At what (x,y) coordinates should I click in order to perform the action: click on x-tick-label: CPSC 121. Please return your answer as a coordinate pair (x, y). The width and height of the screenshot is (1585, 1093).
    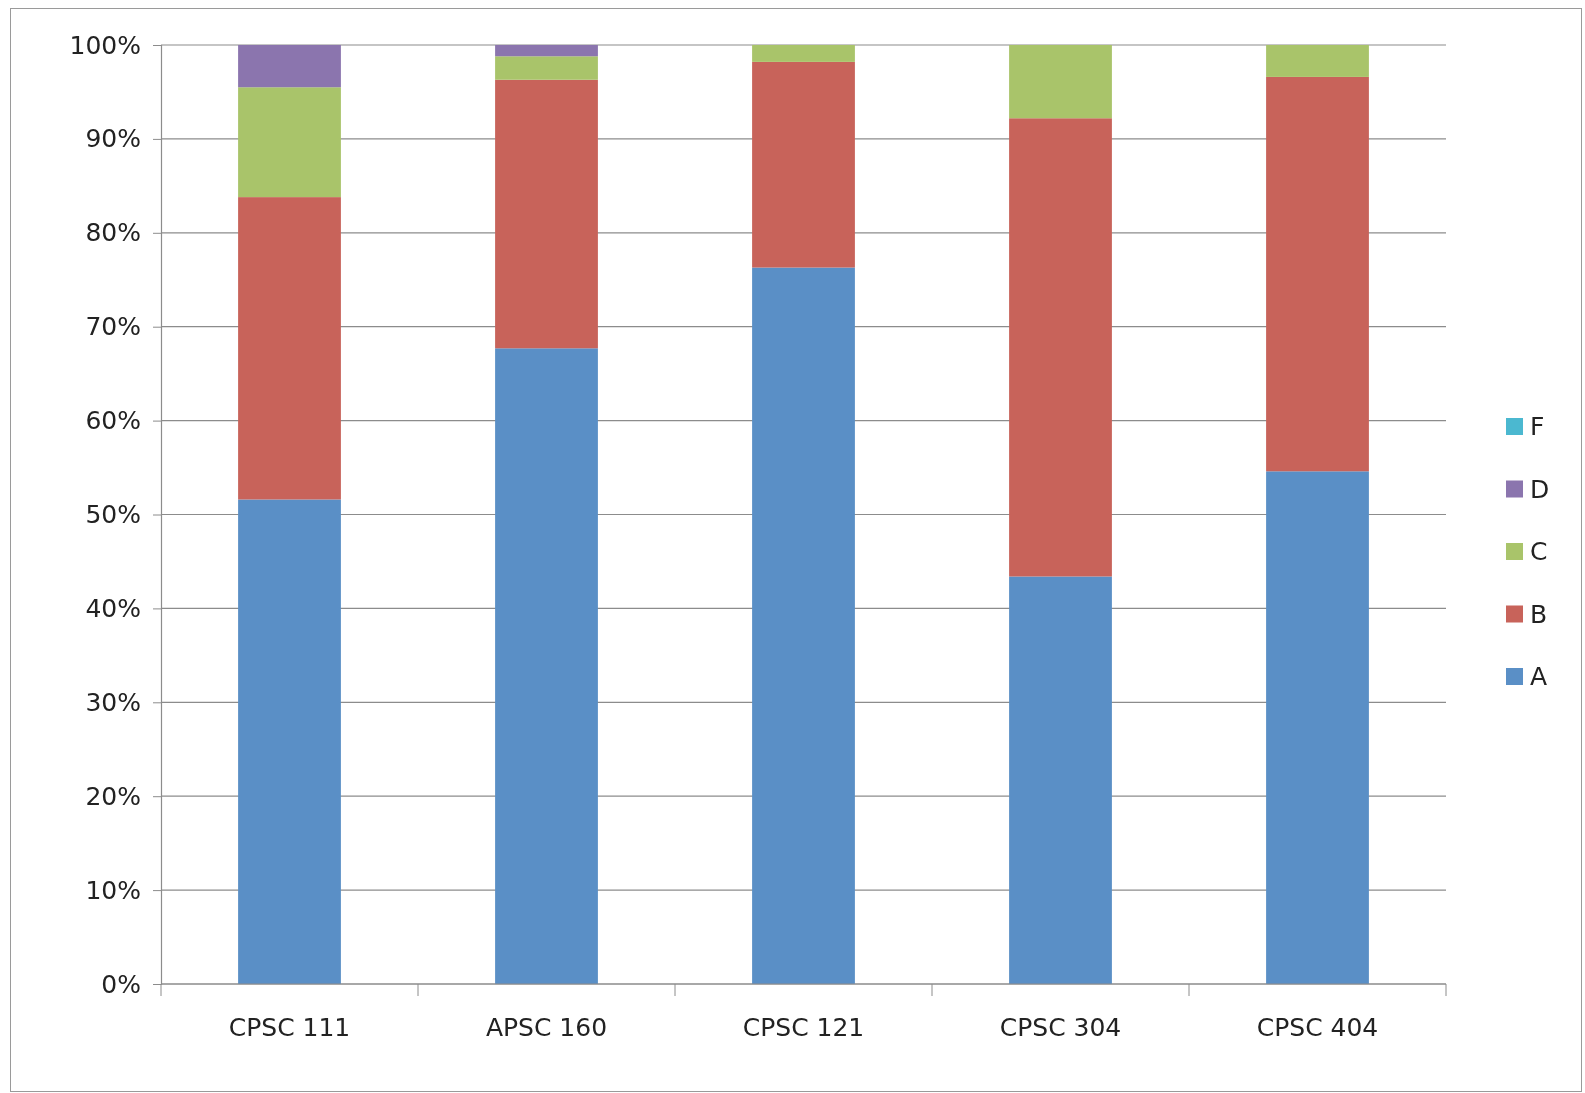
    Looking at the image, I should click on (803, 1027).